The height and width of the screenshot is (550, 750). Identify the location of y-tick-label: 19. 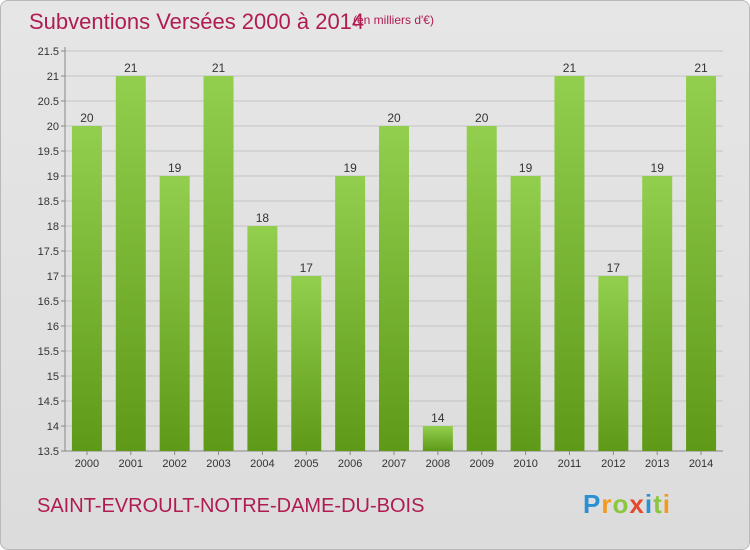
(53, 177).